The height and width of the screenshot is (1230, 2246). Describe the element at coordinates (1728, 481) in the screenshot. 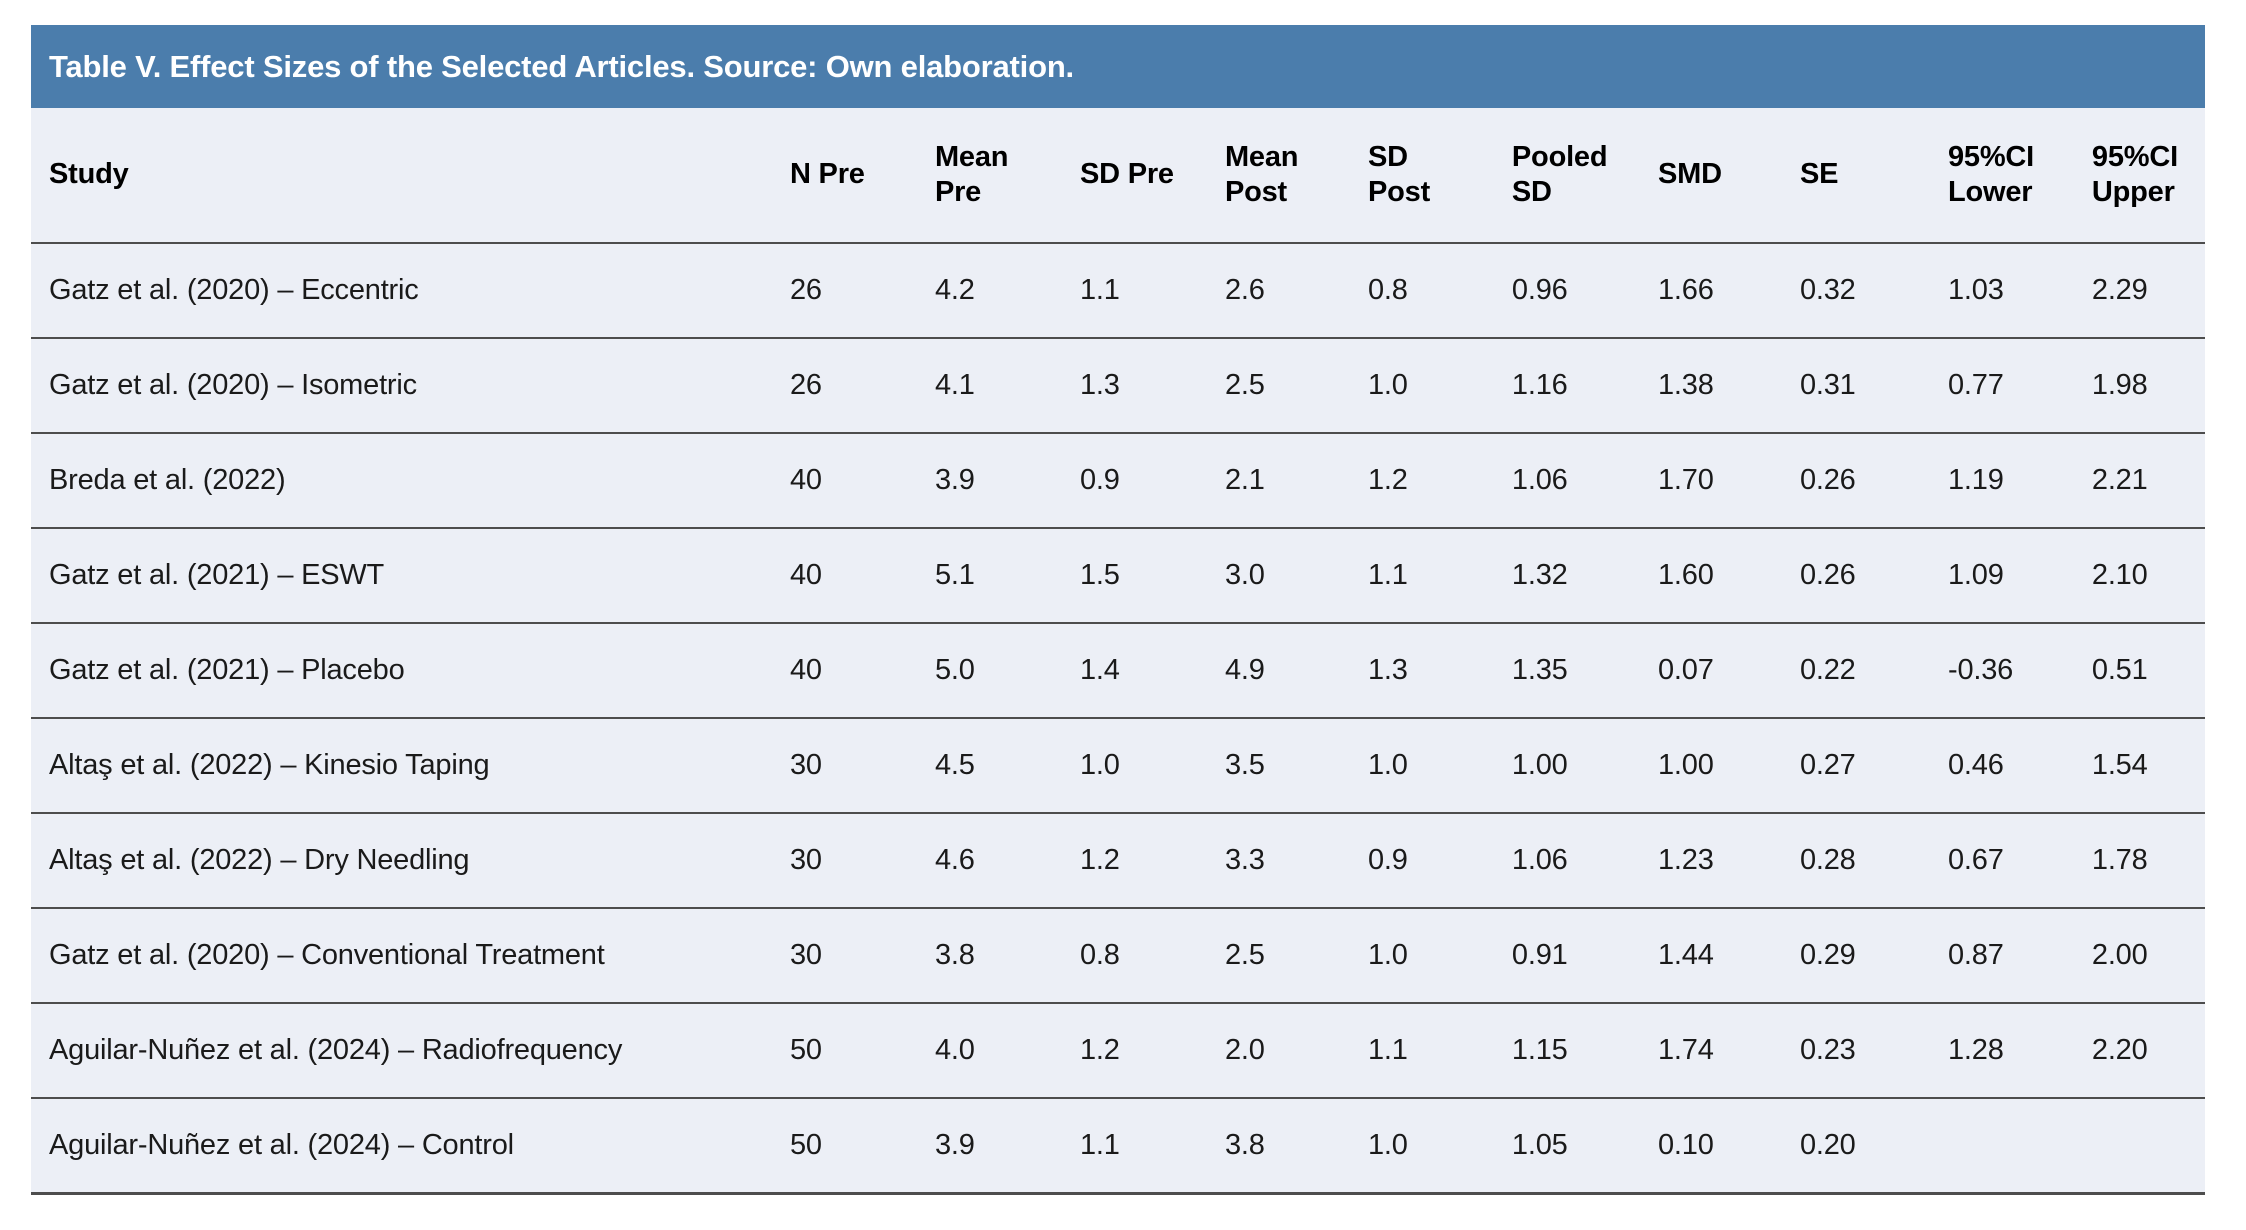

I see `value-cell: 1.70` at that location.